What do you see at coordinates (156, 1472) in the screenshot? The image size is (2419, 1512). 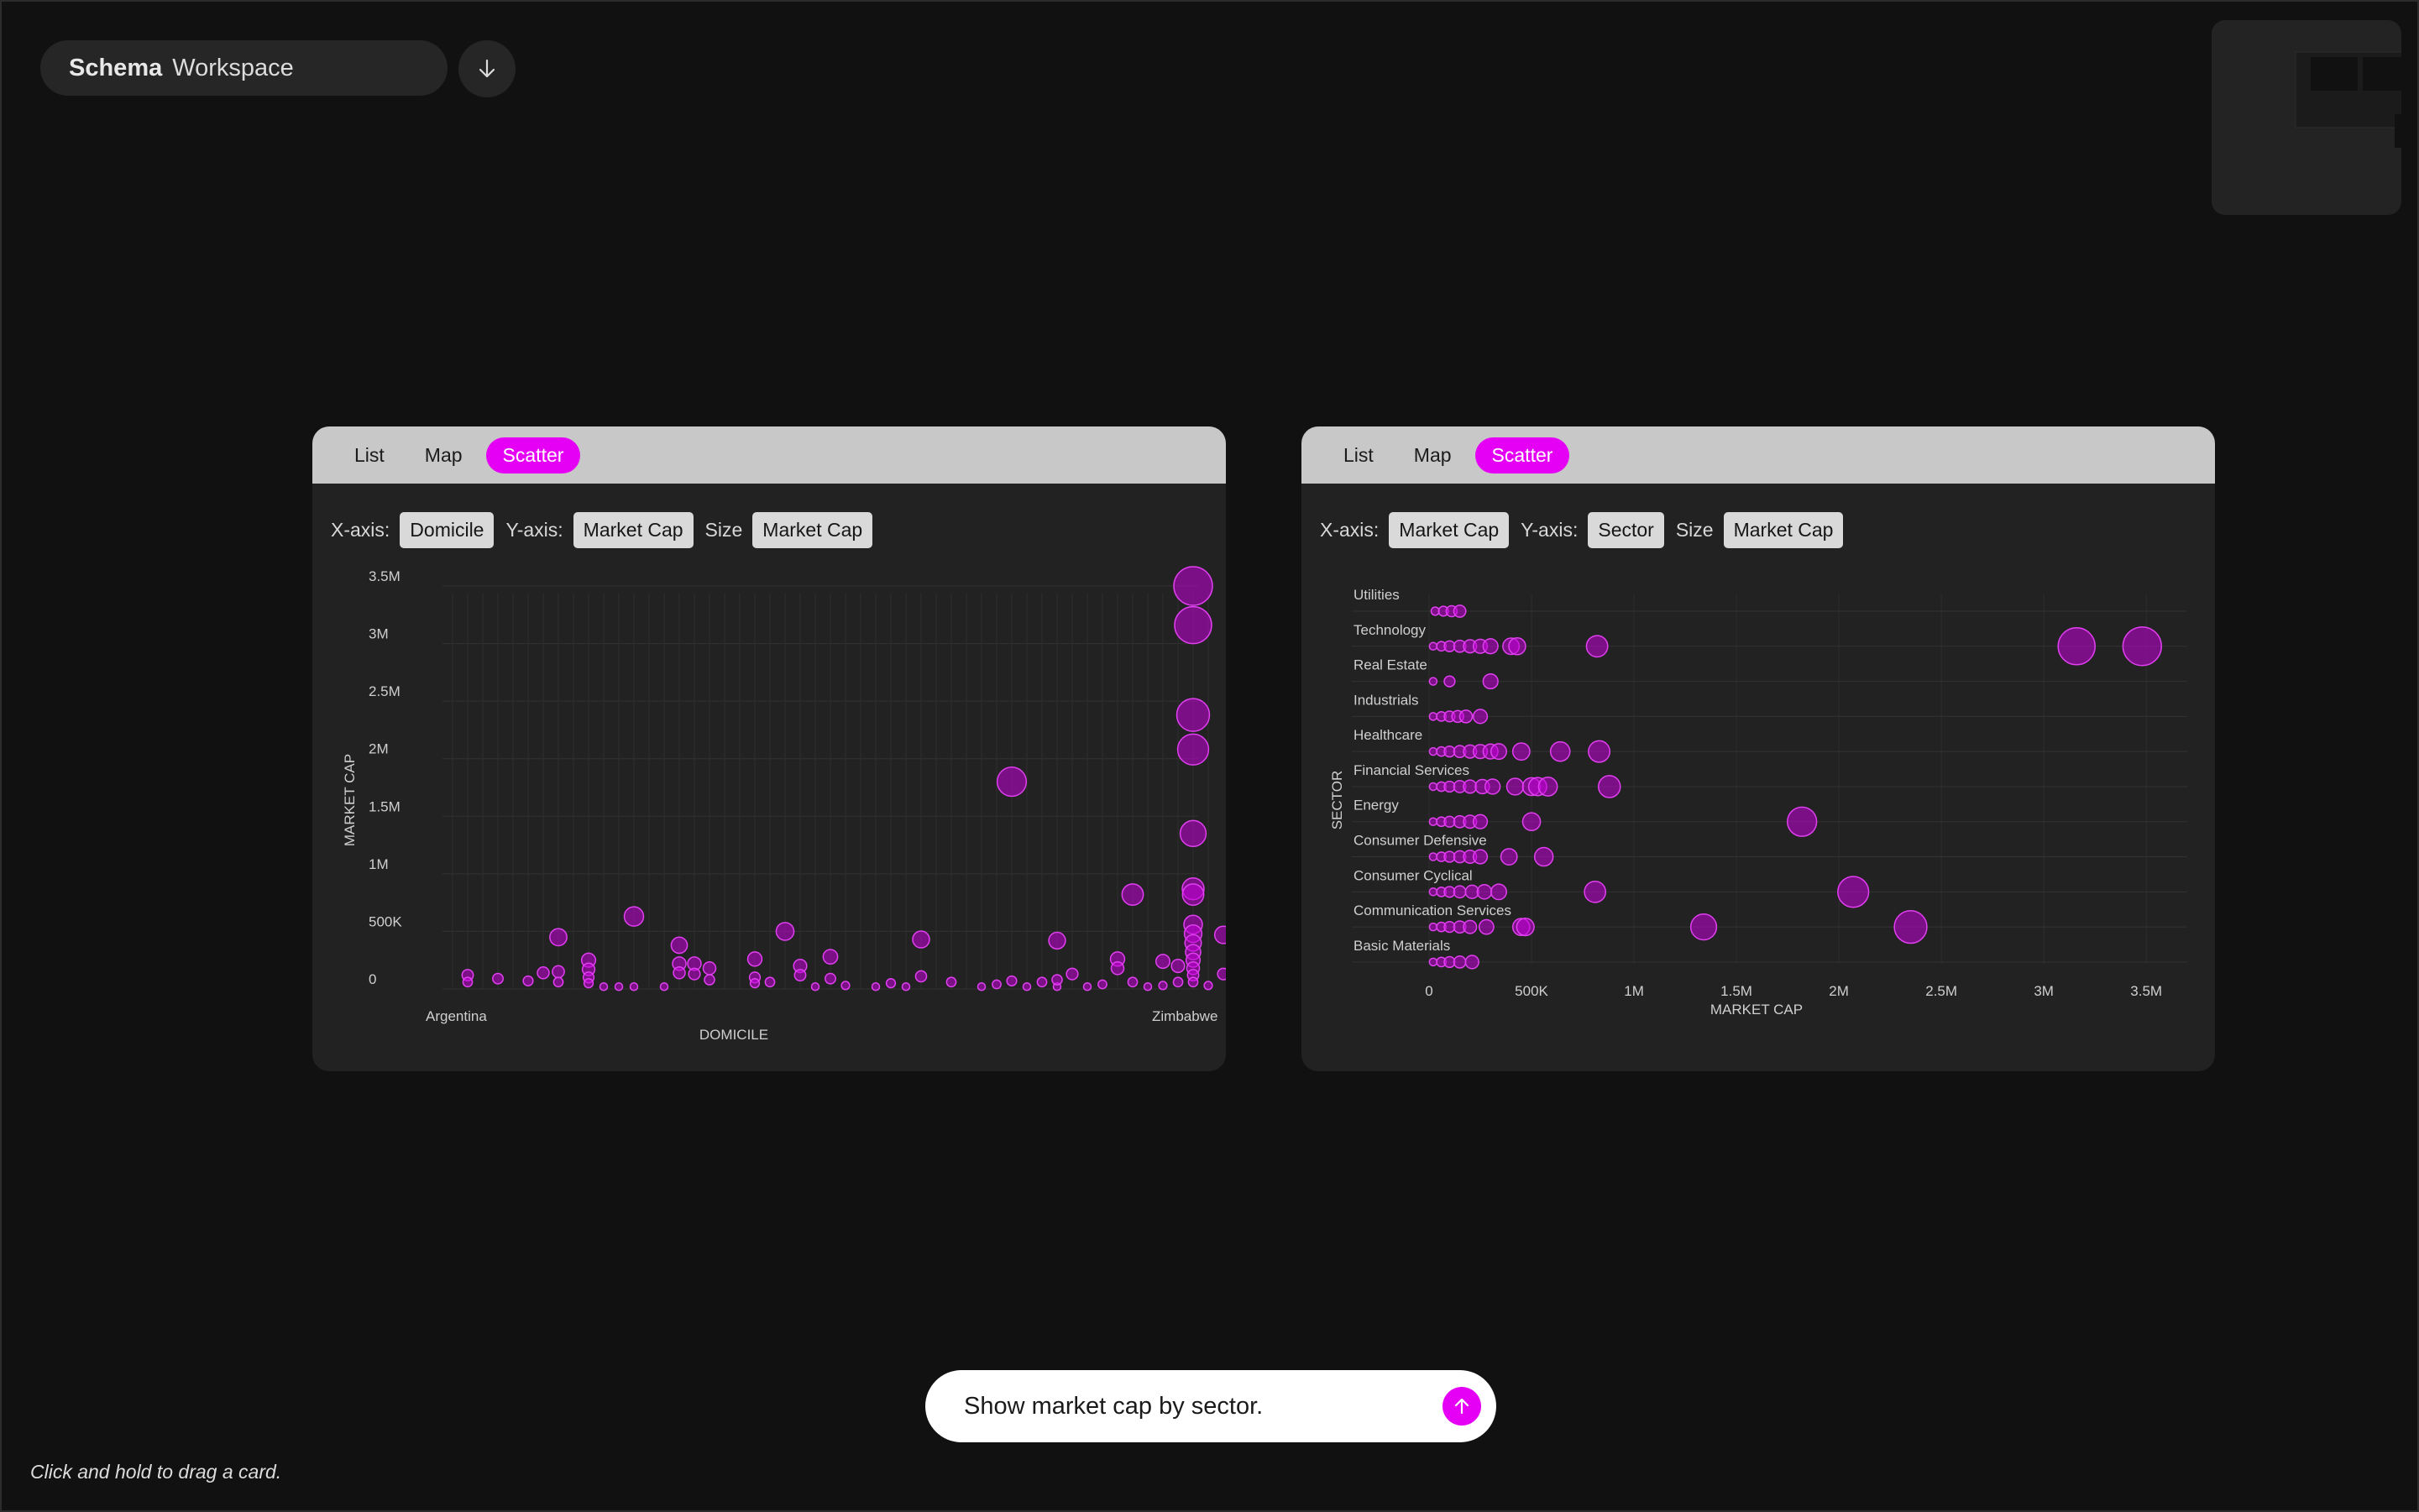 I see `drag-hint: Click and hold to drag a card.` at bounding box center [156, 1472].